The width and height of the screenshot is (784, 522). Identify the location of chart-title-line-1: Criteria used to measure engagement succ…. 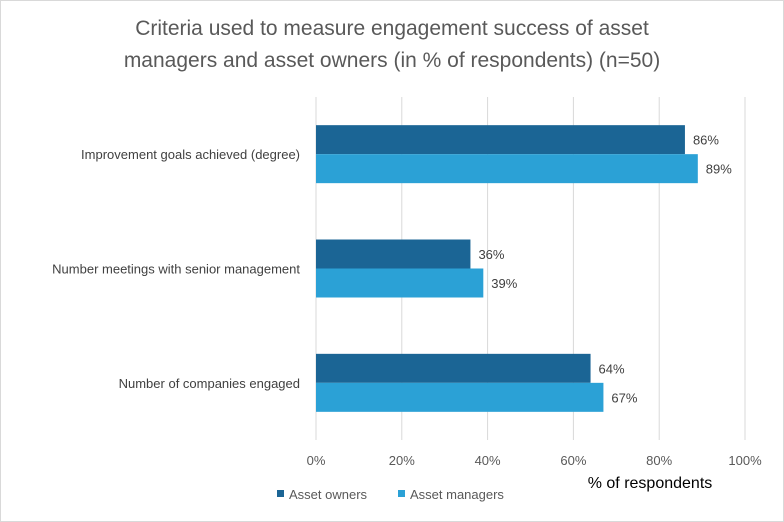
(392, 28).